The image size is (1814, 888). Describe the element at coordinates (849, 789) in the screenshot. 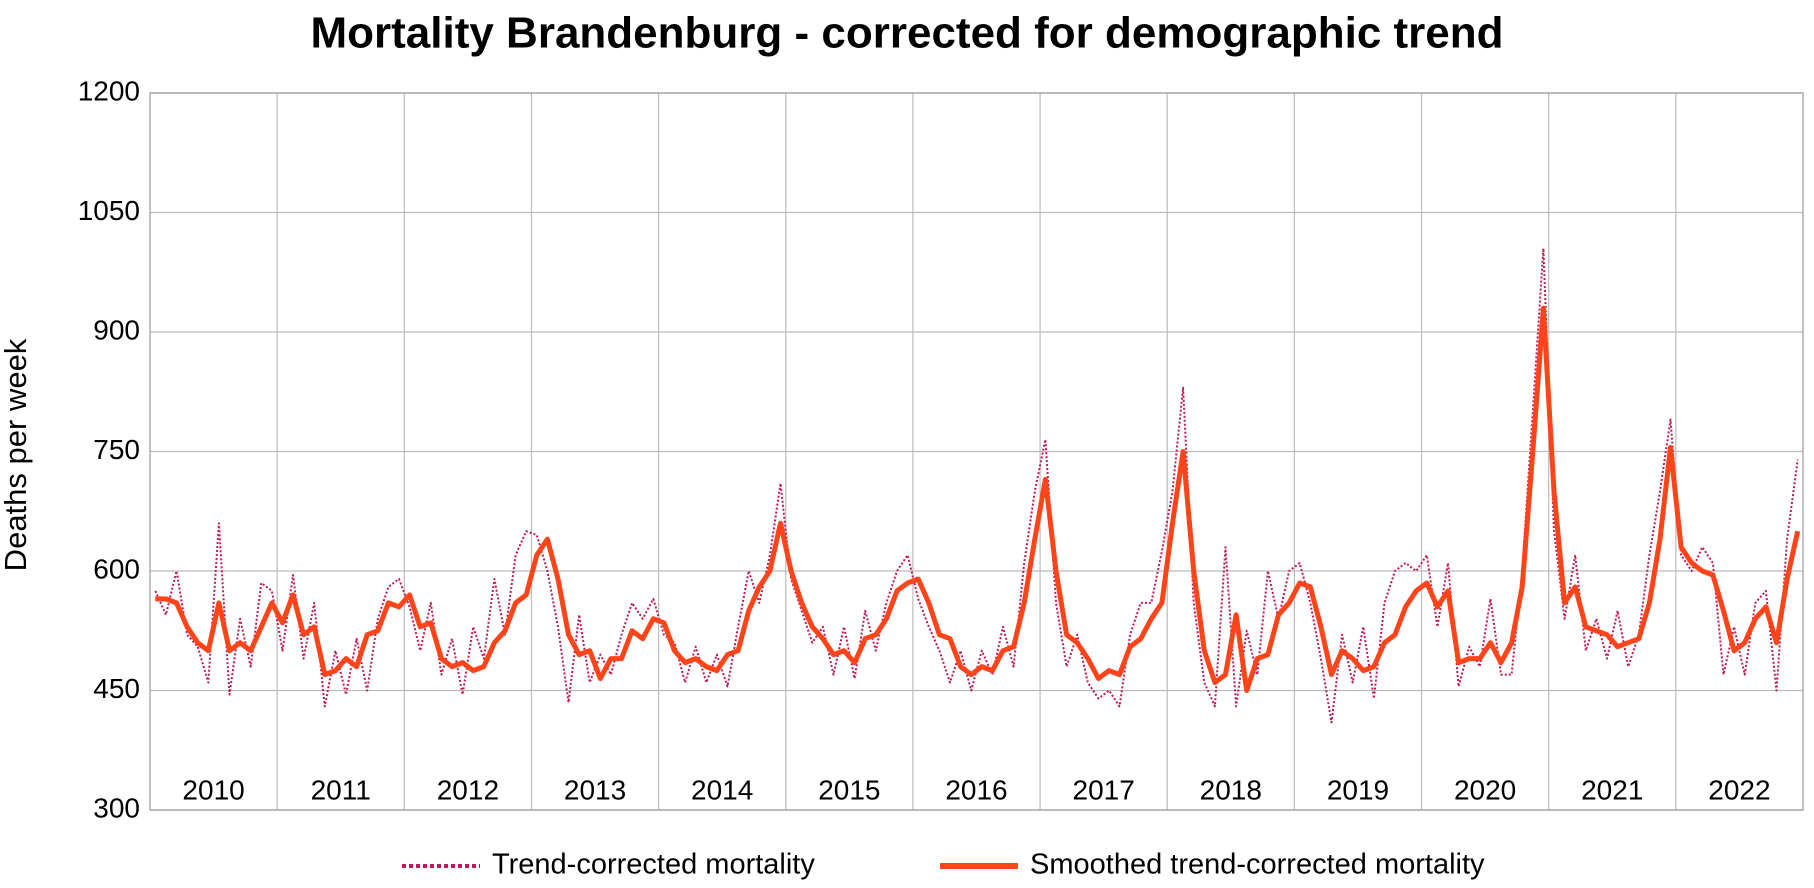

I see `x-tick-label: 2015` at that location.